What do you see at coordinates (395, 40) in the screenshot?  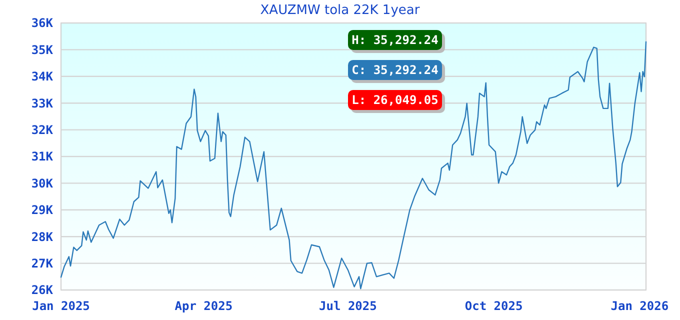 I see `annotation: H: 35,292.24` at bounding box center [395, 40].